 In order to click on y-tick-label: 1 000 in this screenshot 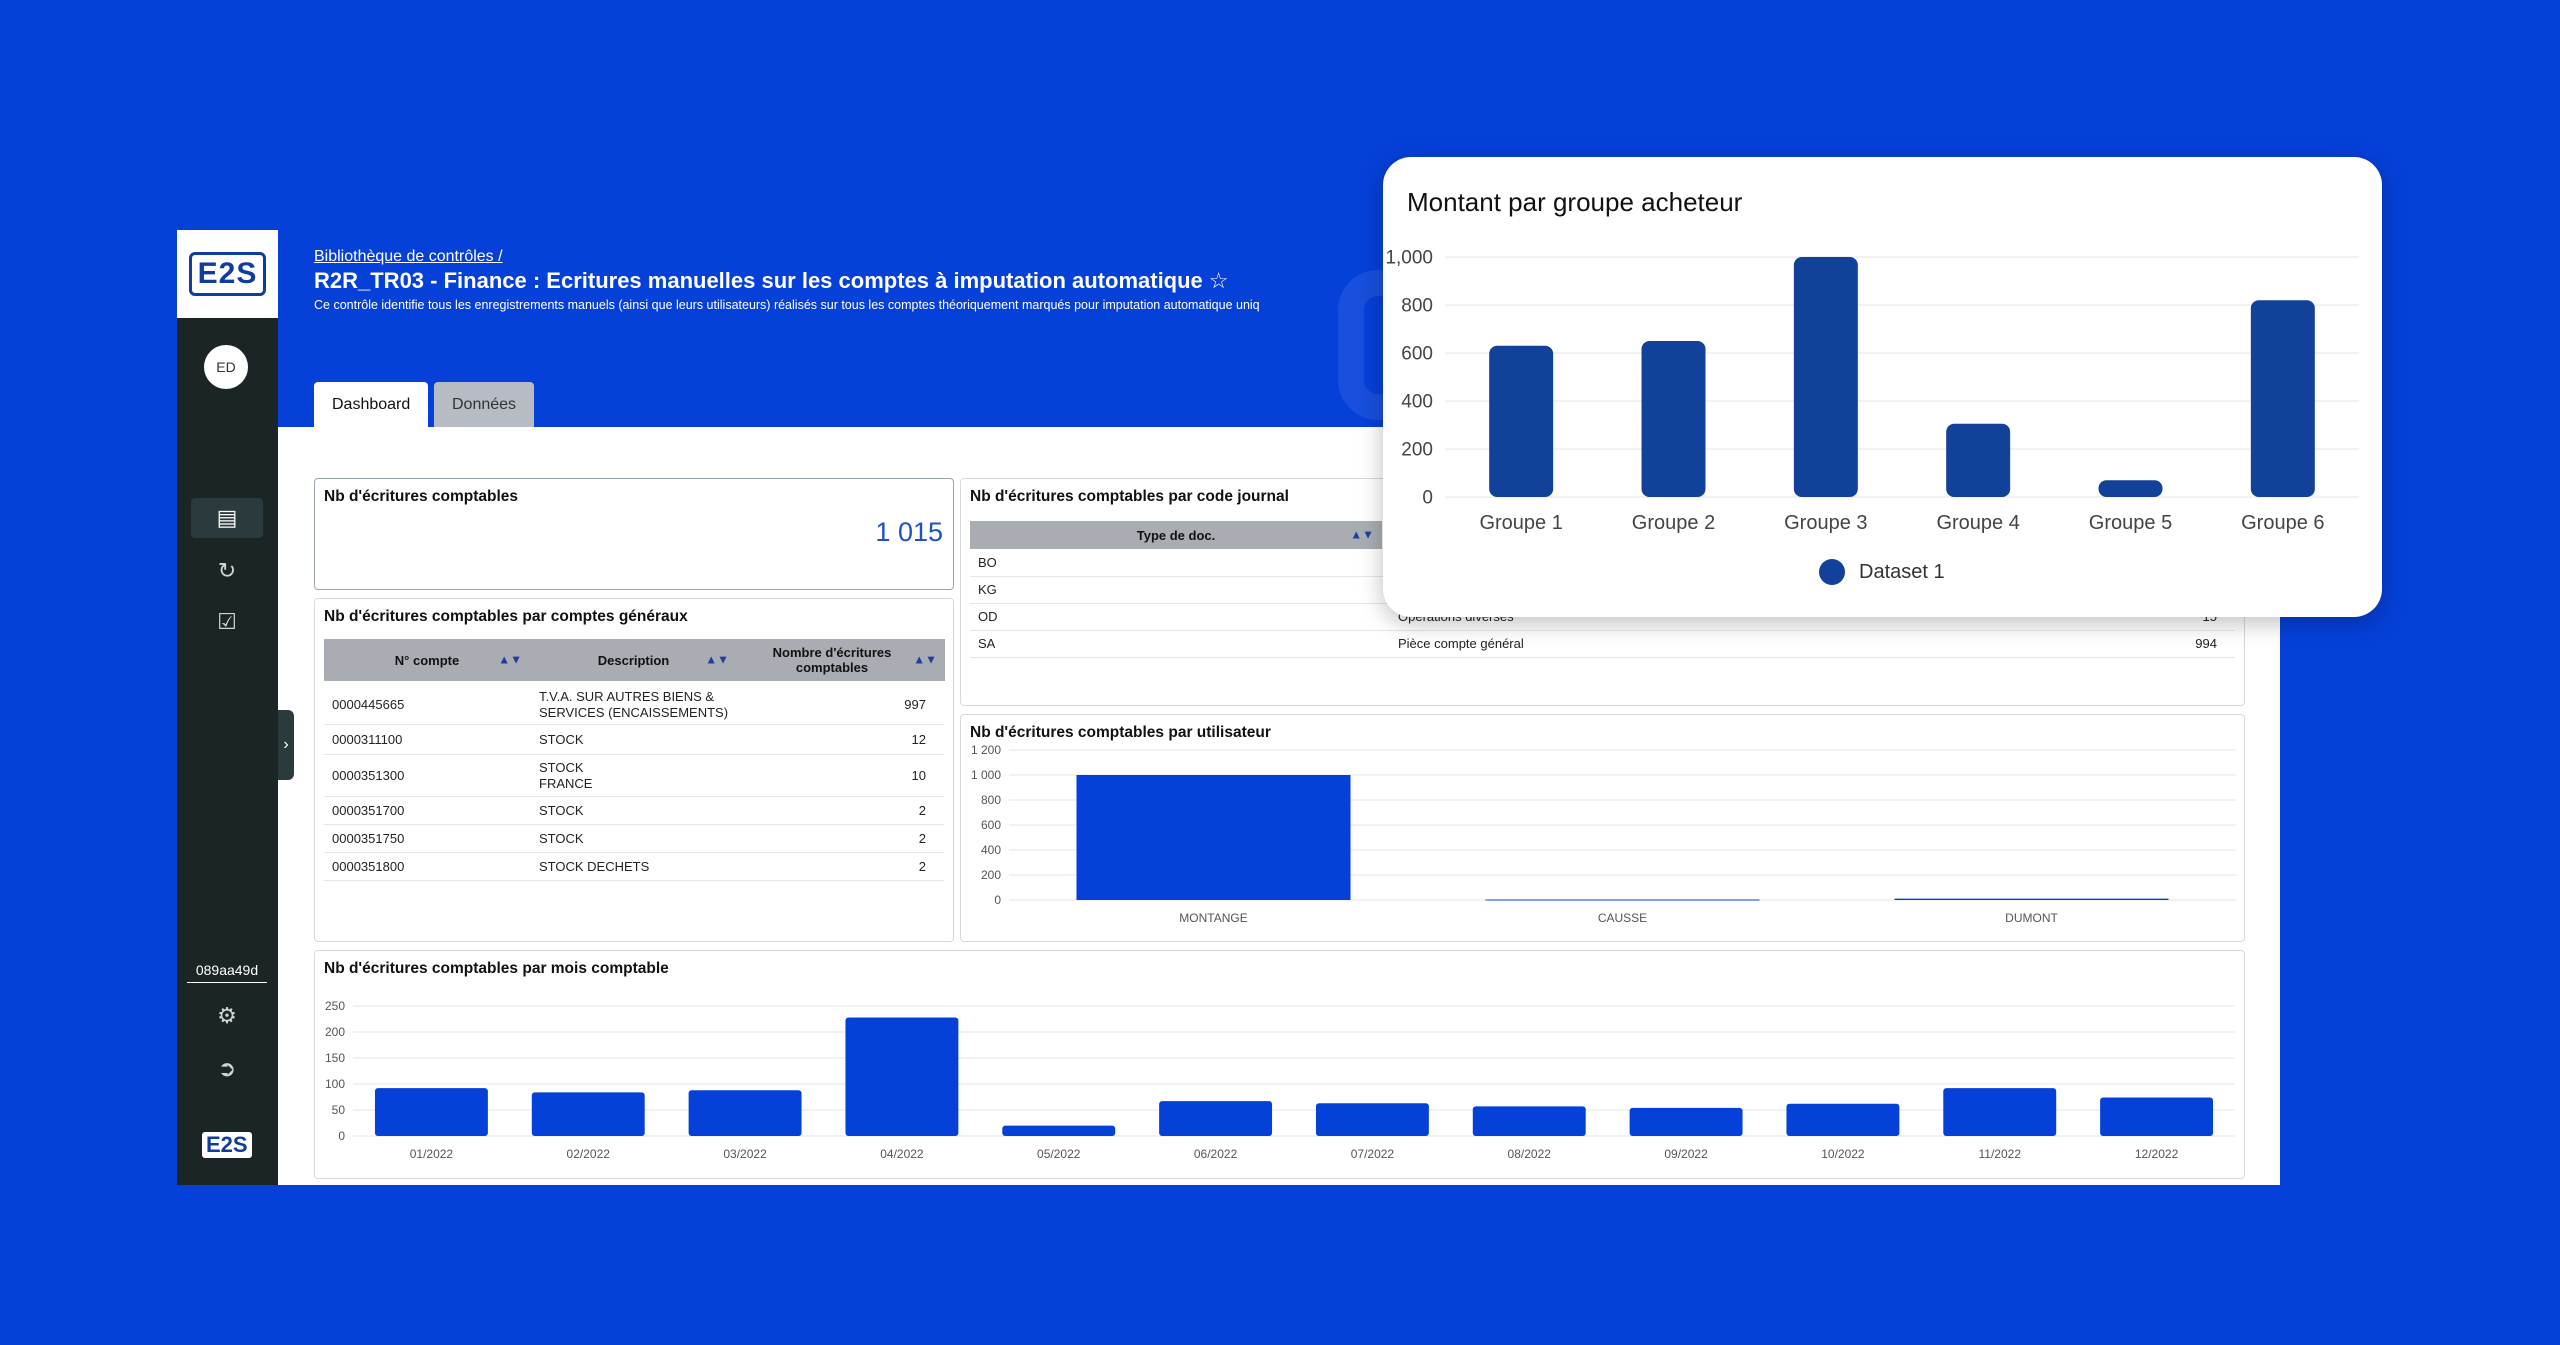, I will do `click(986, 775)`.